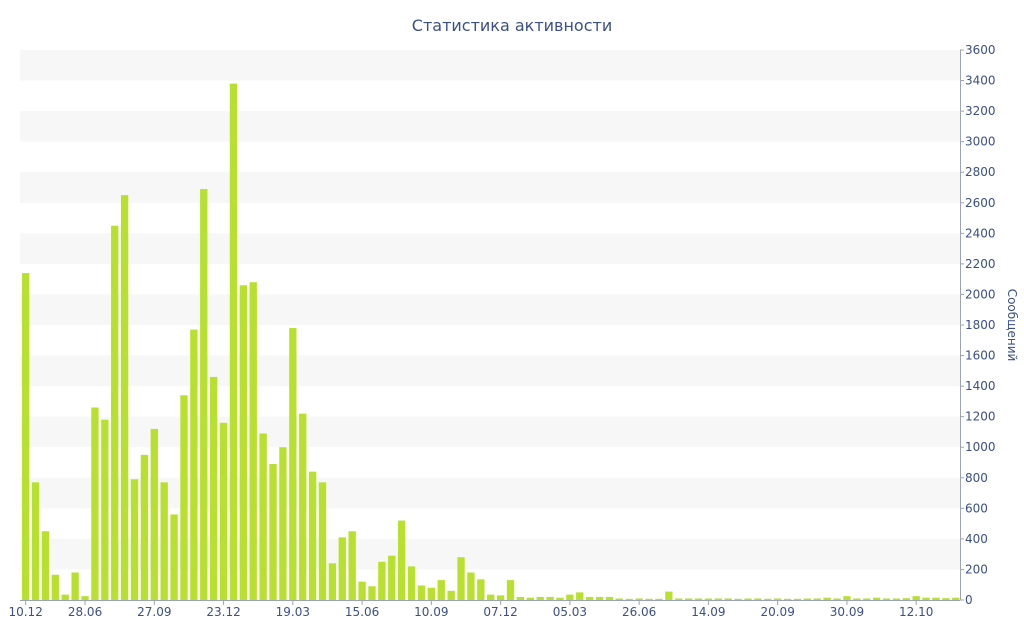  I want to click on chart-title: Статистика активности, so click(512, 25).